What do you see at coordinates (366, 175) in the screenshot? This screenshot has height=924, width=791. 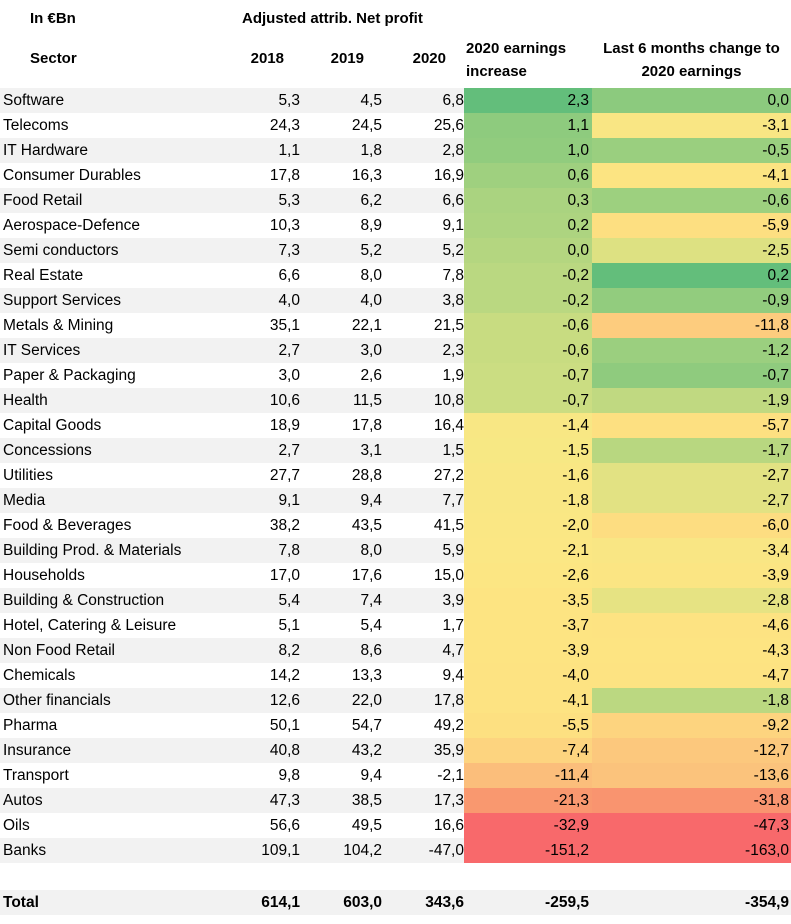 I see `value-2019-cell: 16,3` at bounding box center [366, 175].